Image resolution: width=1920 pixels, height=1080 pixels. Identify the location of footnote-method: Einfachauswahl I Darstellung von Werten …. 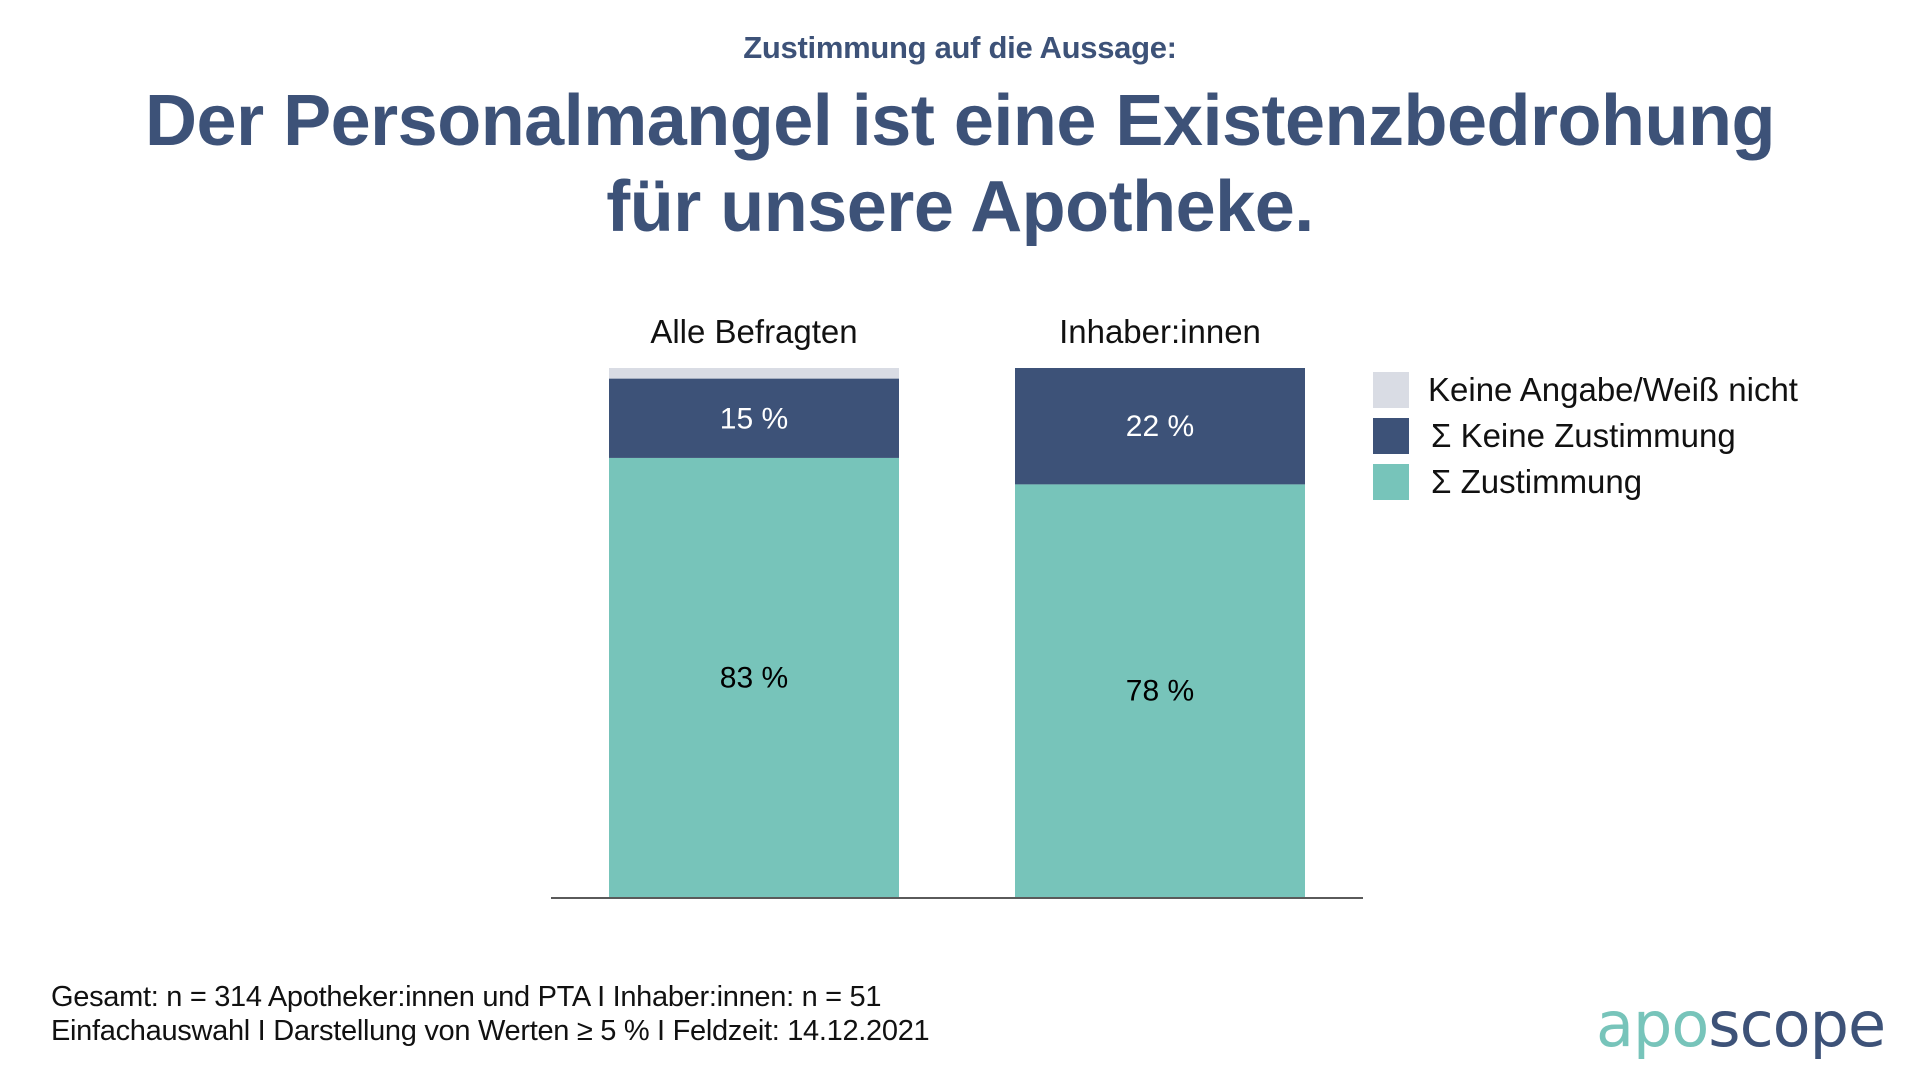
(490, 1031).